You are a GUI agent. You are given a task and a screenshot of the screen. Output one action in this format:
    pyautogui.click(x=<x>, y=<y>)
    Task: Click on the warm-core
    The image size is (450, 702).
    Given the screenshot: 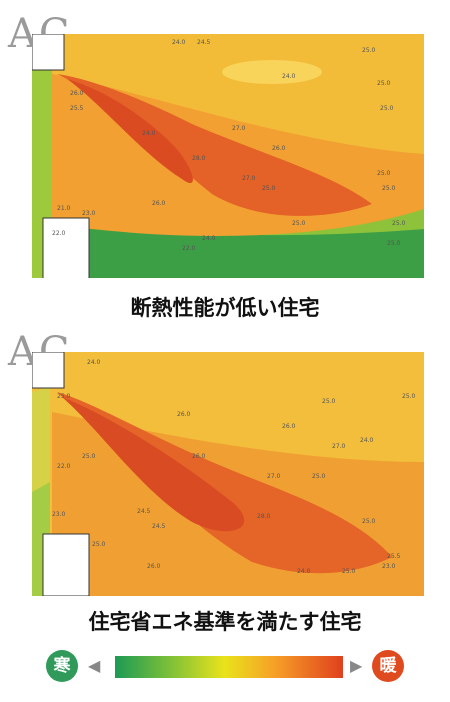 What is the action you would take?
    pyautogui.click(x=214, y=145)
    